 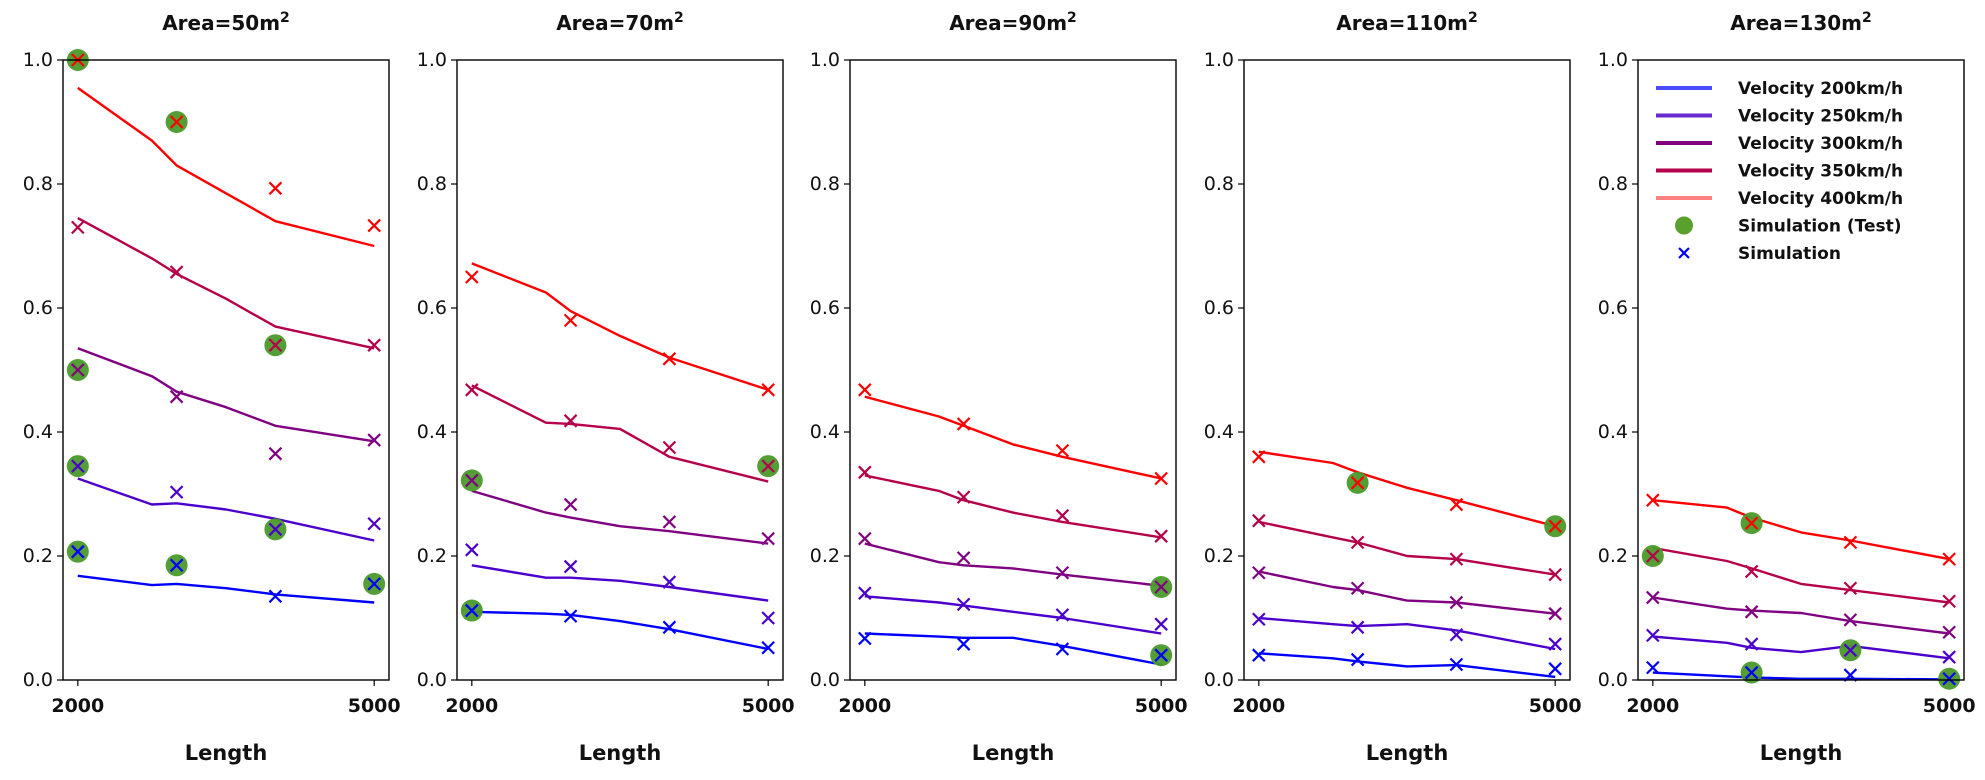 What do you see at coordinates (1684, 253) in the screenshot?
I see `legend-x-swatch` at bounding box center [1684, 253].